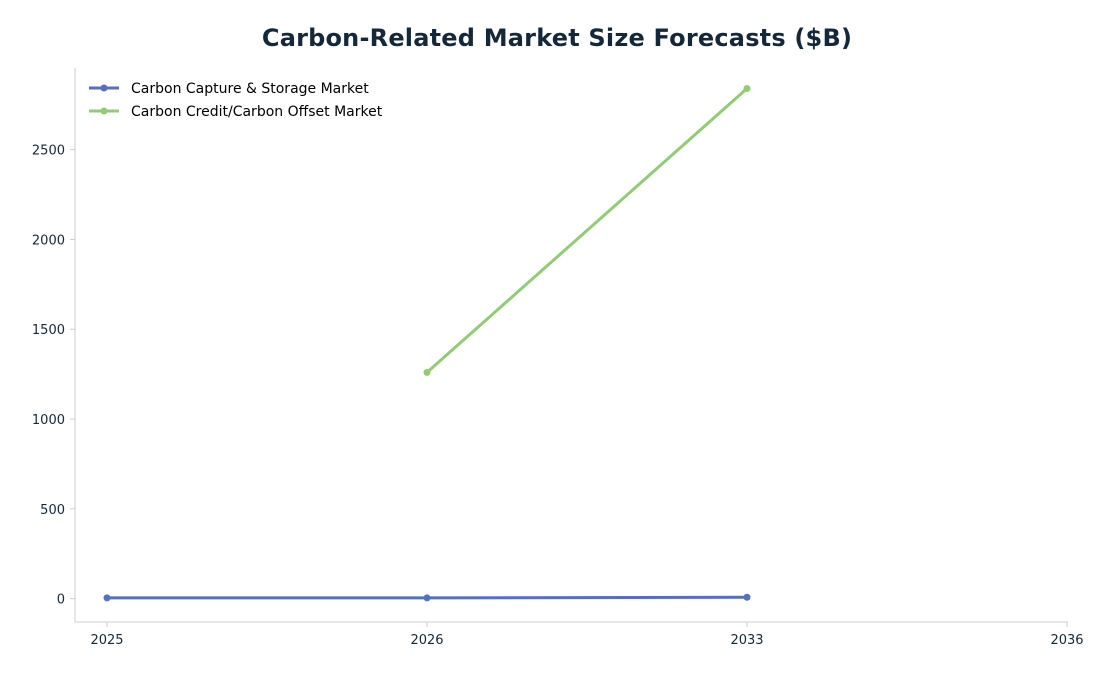 The image size is (1114, 676). Describe the element at coordinates (250, 89) in the screenshot. I see `legend-label: Carbon Capture & Storage Market` at that location.